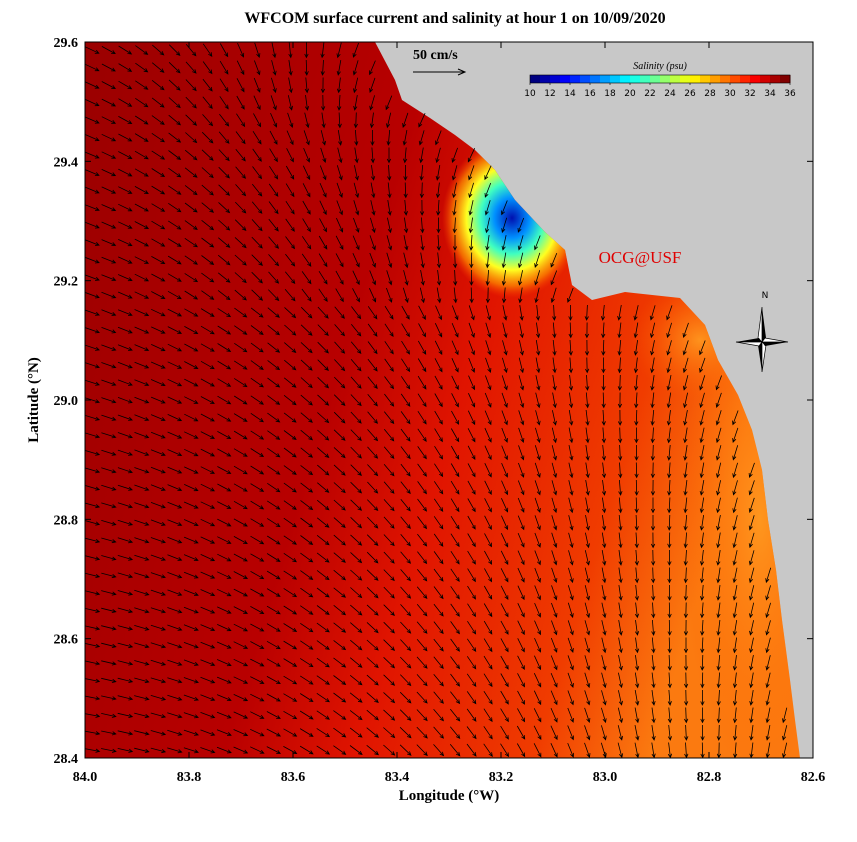  Describe the element at coordinates (34, 400) in the screenshot. I see `y-axis-label: Latitude (°N)` at that location.